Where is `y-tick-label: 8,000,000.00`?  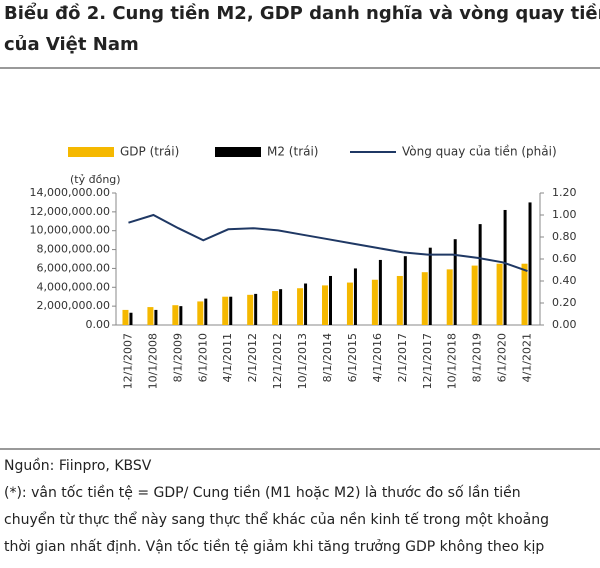 y-tick-label: 8,000,000.00 is located at coordinates (73, 249).